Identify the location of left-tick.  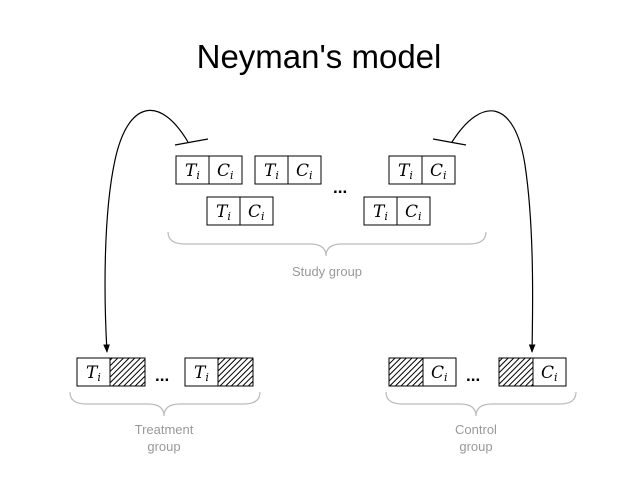
(191, 142).